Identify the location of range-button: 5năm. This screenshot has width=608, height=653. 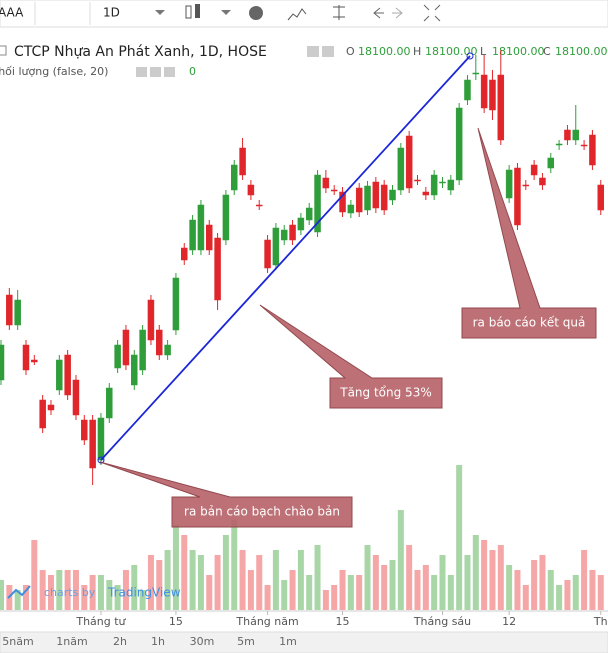
(17, 641).